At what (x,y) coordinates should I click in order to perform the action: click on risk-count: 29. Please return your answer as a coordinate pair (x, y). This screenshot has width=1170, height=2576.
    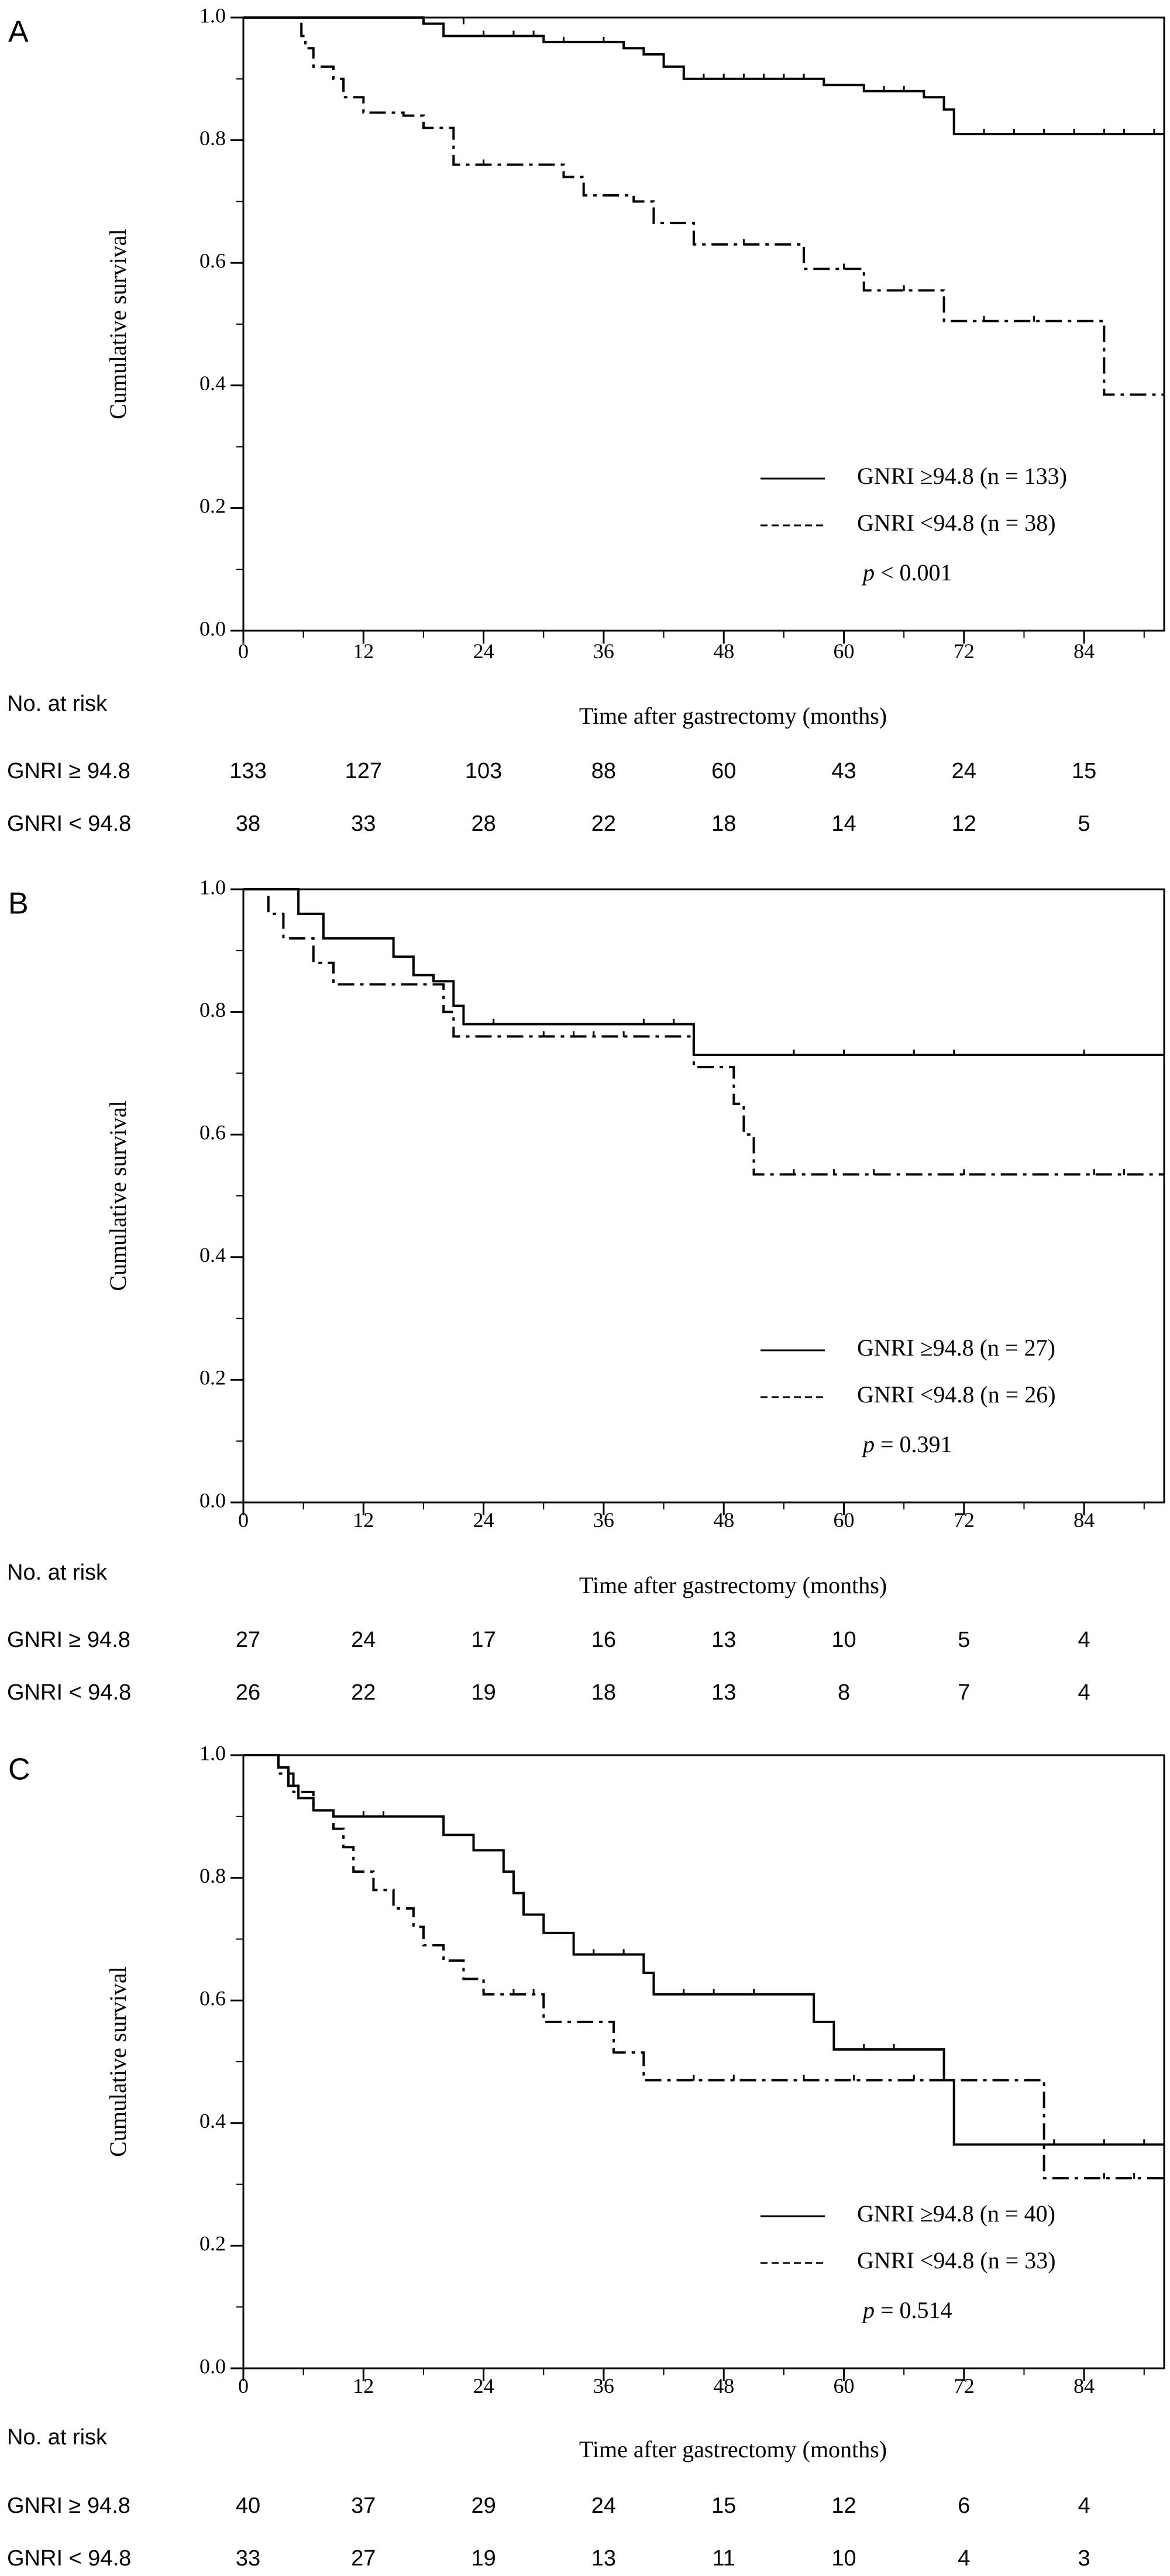
    Looking at the image, I should click on (483, 2506).